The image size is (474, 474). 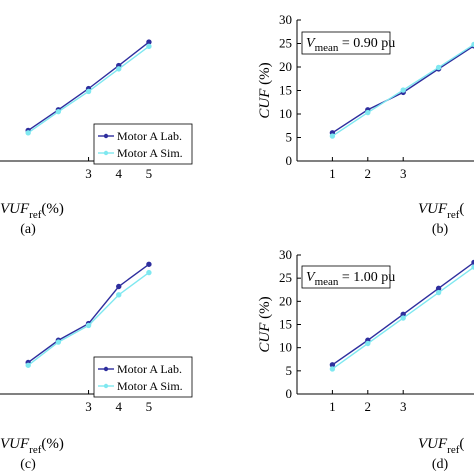 What do you see at coordinates (285, 90) in the screenshot?
I see `panel-b-y-tick-label: 15` at bounding box center [285, 90].